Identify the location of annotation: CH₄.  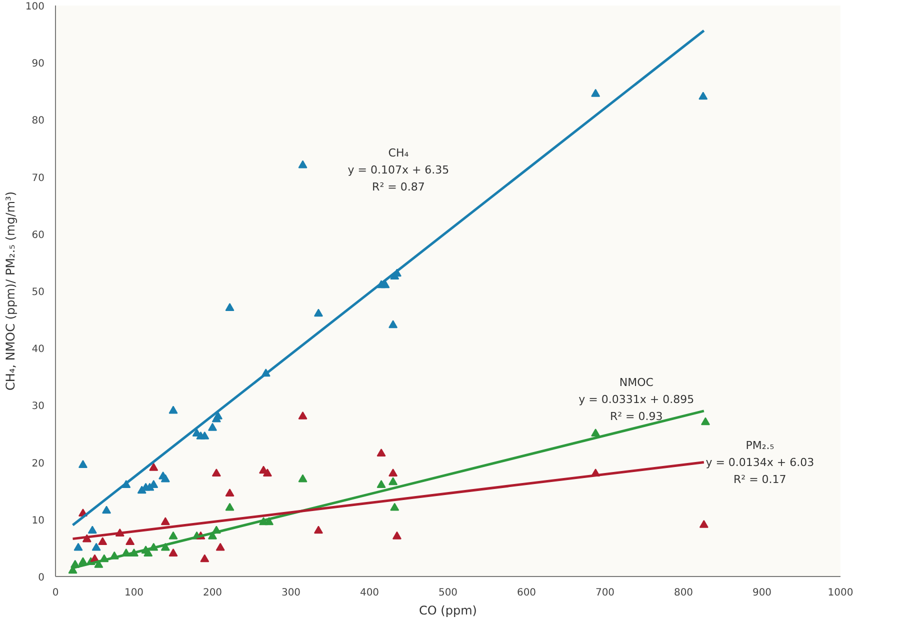
(399, 153).